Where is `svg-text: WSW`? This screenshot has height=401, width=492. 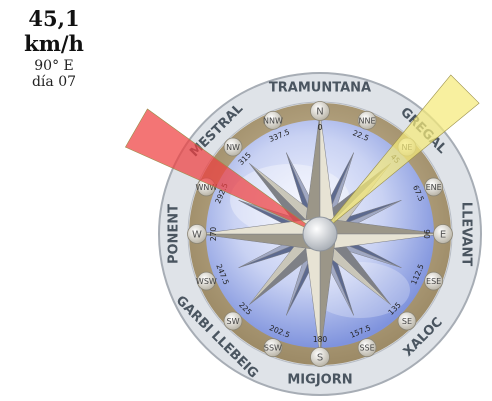 svg-text: WSW is located at coordinates (206, 281).